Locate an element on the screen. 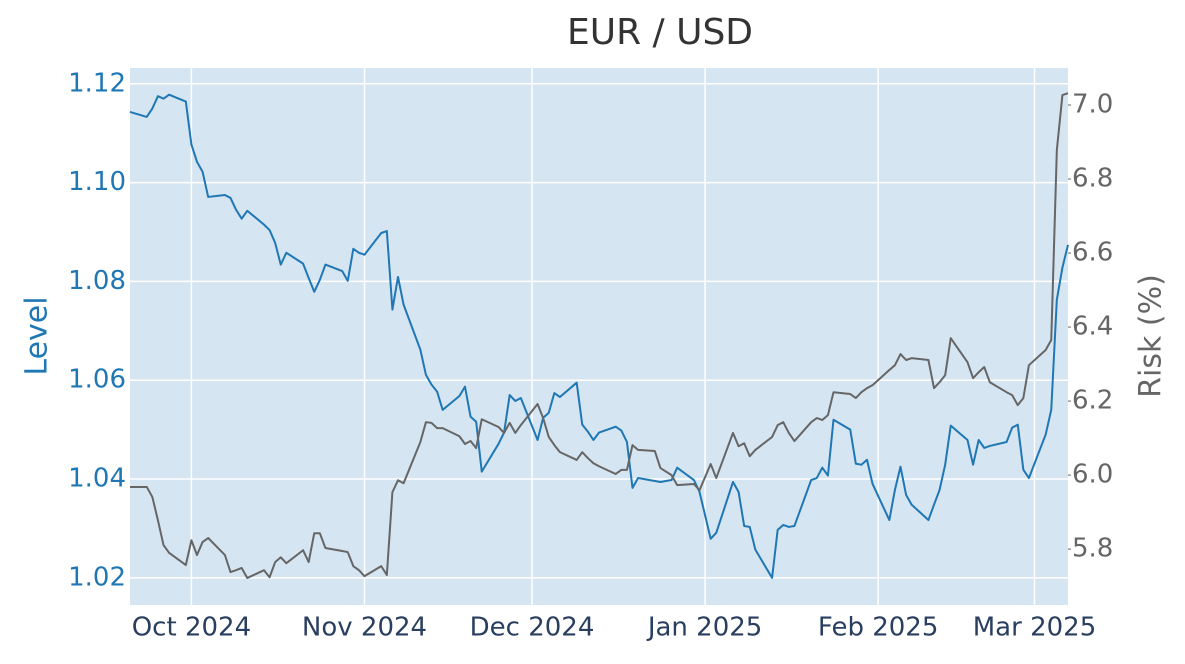 The height and width of the screenshot is (664, 1185). y2-tick-label: 5.8 is located at coordinates (1092, 549).